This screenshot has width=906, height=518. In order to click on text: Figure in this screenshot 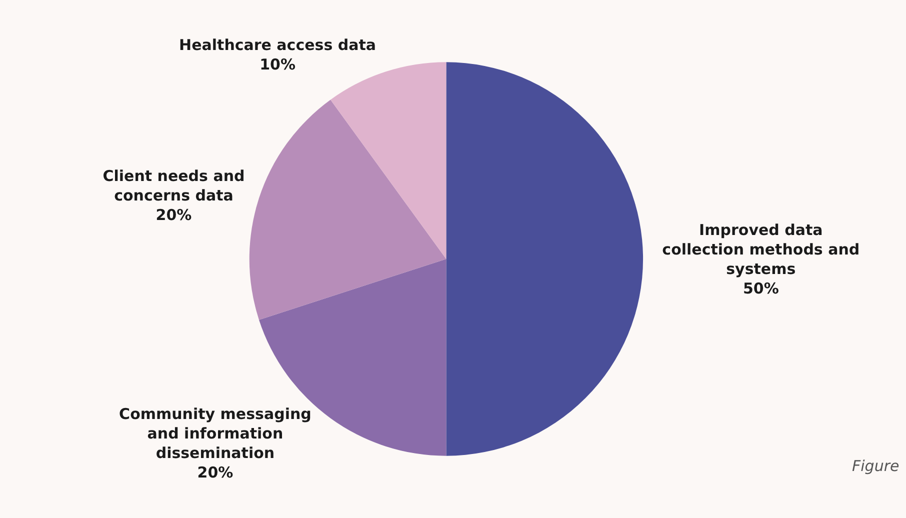, I will do `click(876, 466)`.